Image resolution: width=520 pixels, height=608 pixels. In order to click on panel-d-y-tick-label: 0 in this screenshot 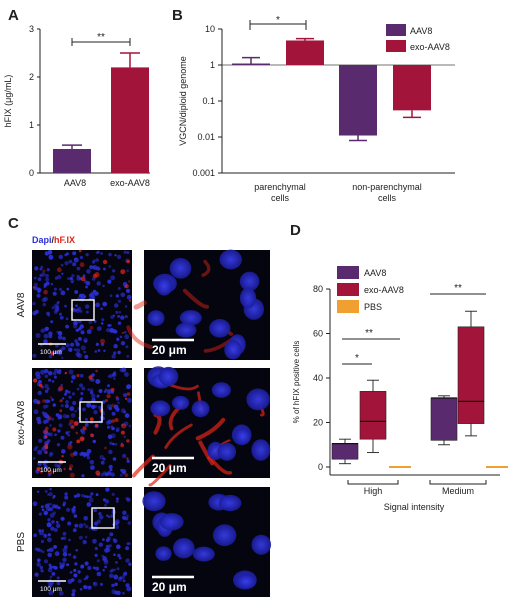, I will do `click(320, 467)`.